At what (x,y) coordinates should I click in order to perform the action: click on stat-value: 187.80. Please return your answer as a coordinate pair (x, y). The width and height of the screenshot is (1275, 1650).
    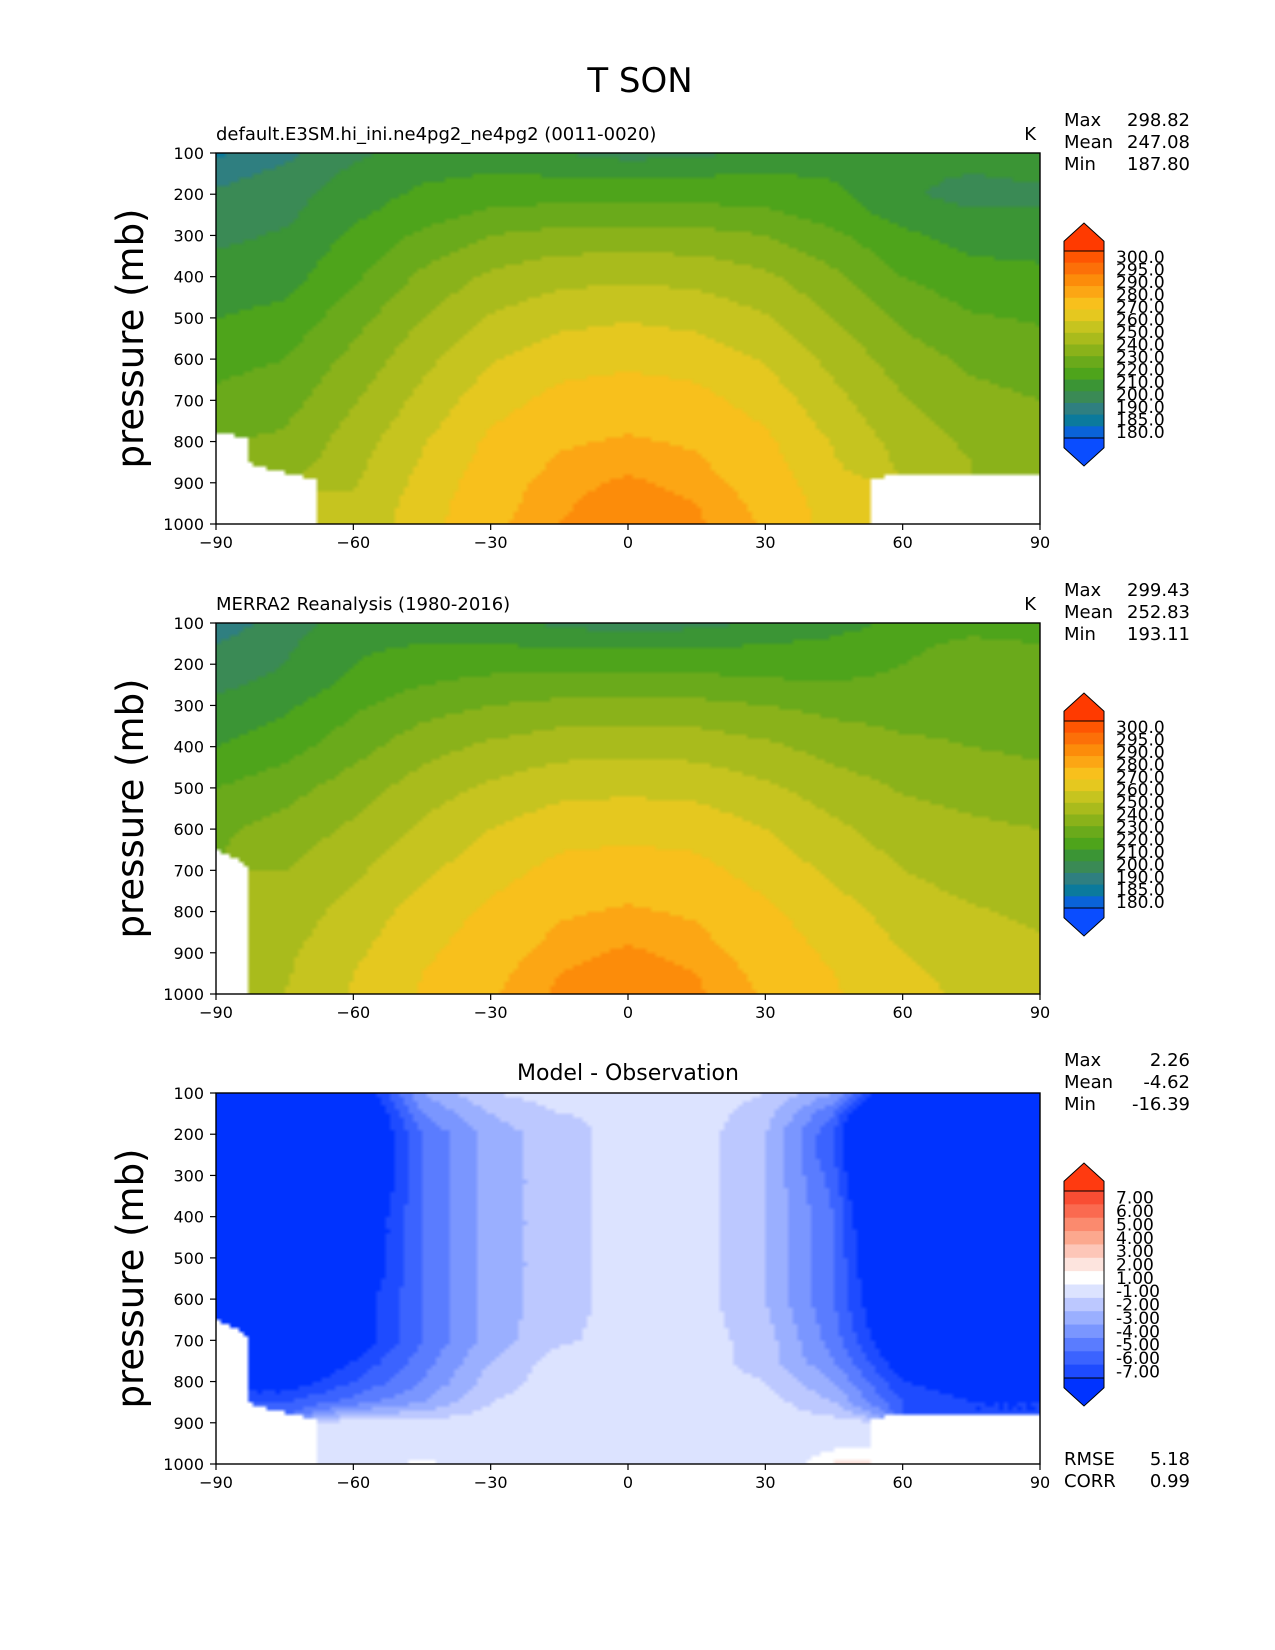
    Looking at the image, I should click on (1158, 164).